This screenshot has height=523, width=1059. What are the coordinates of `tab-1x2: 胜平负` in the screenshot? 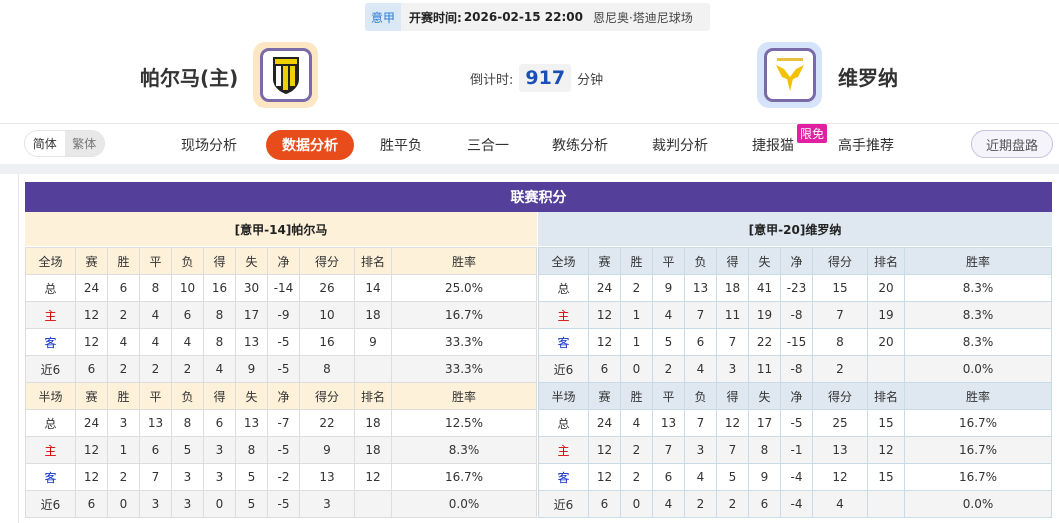 It's located at (401, 146).